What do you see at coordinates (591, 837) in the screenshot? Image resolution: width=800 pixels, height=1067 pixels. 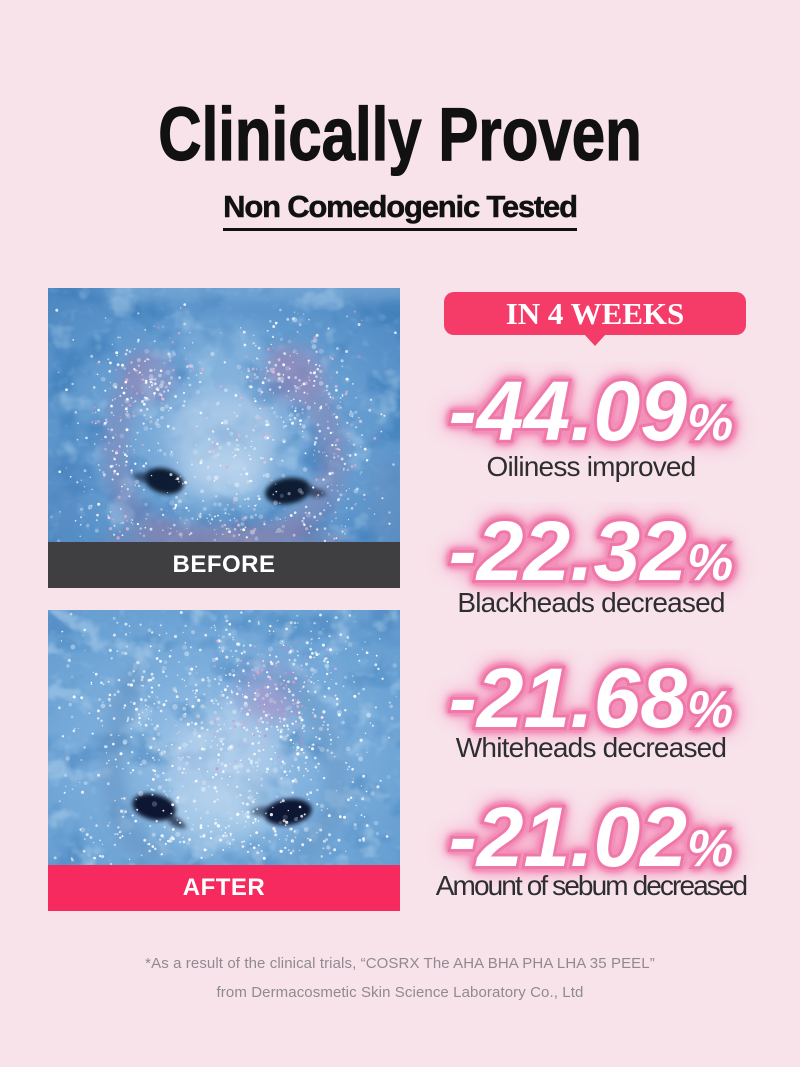 I see `svg-text: -21.02%` at bounding box center [591, 837].